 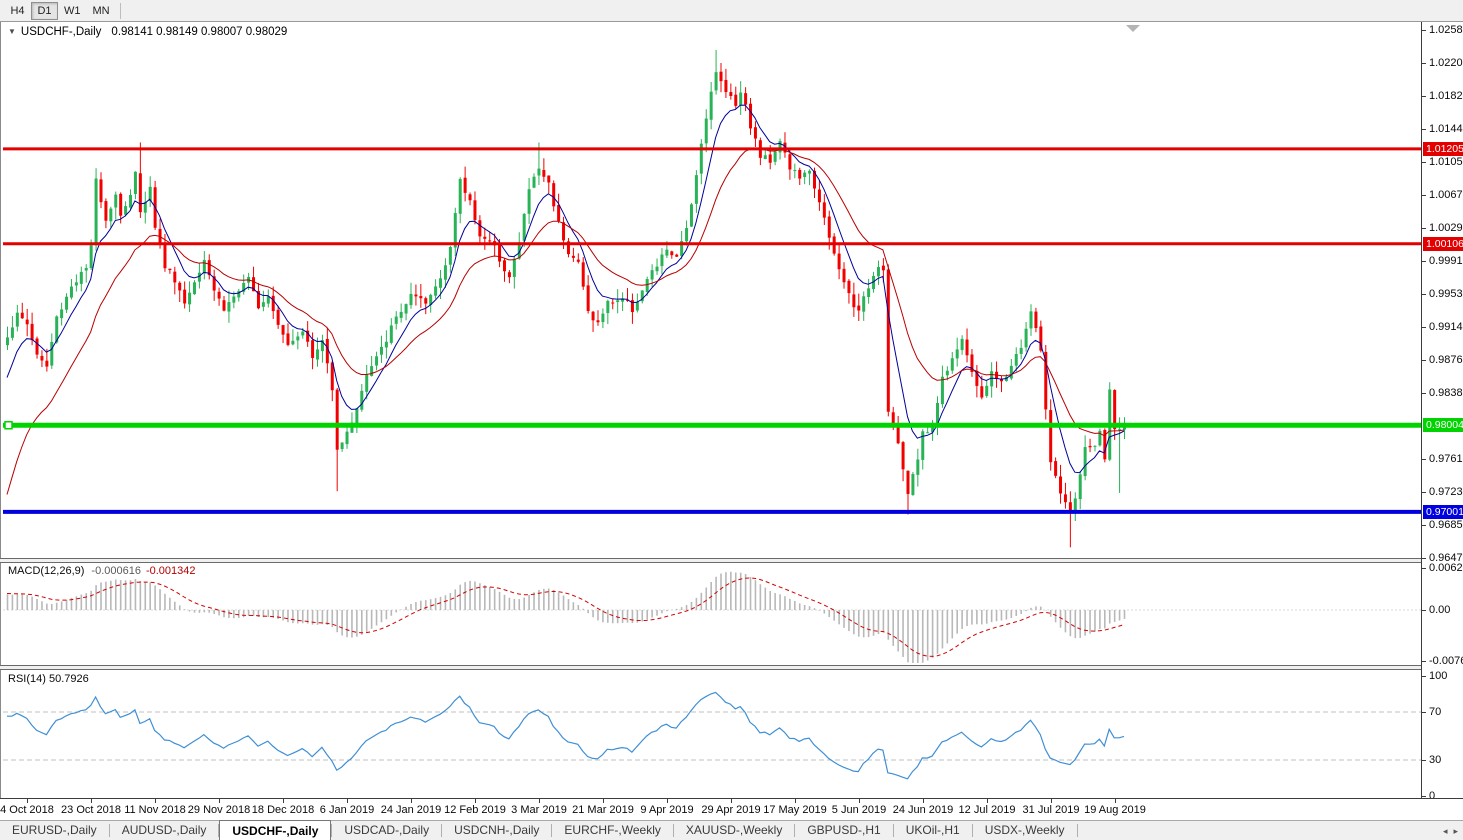 What do you see at coordinates (1133, 28) in the screenshot?
I see `autoscroll-marker-icon` at bounding box center [1133, 28].